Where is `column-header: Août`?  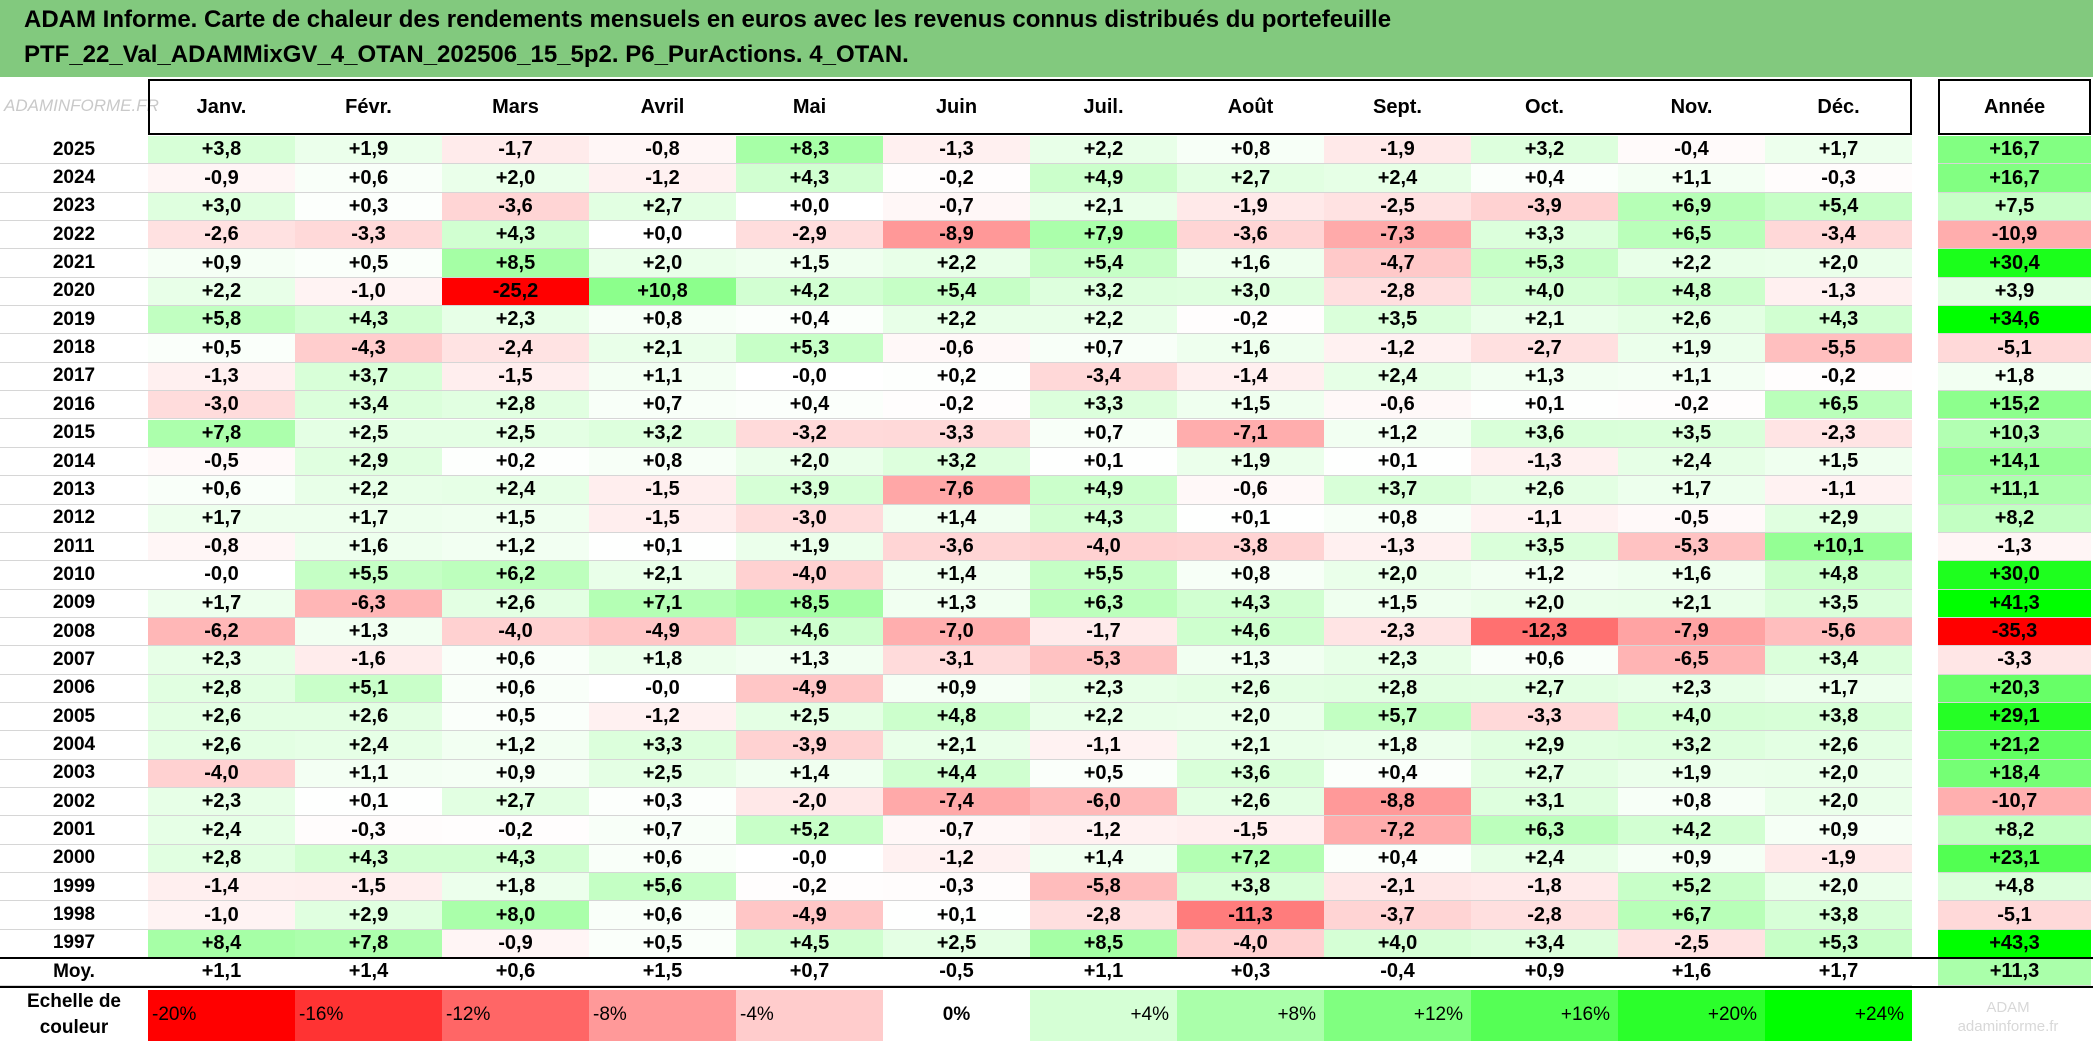 column-header: Août is located at coordinates (1250, 106).